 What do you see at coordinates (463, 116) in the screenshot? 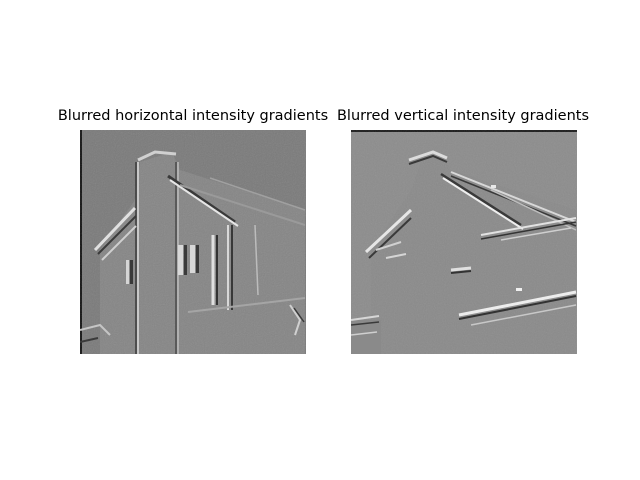
I see `panel-title-vertical-gradients: Blurred vertical intensity gradients` at bounding box center [463, 116].